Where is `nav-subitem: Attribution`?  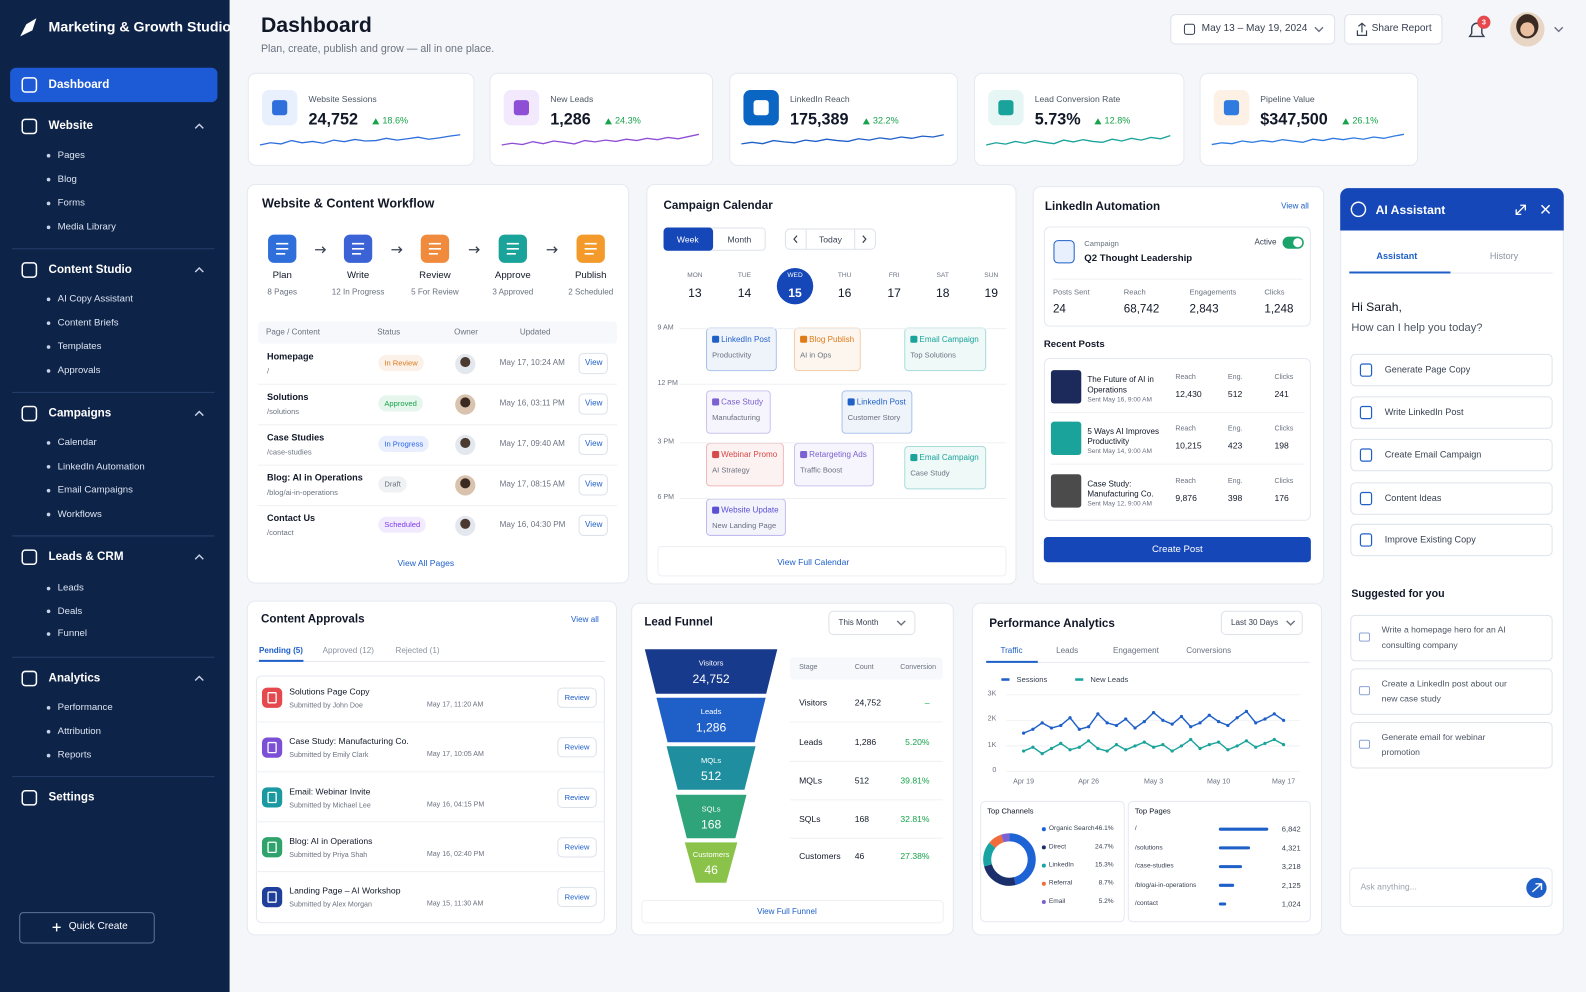 nav-subitem: Attribution is located at coordinates (79, 731).